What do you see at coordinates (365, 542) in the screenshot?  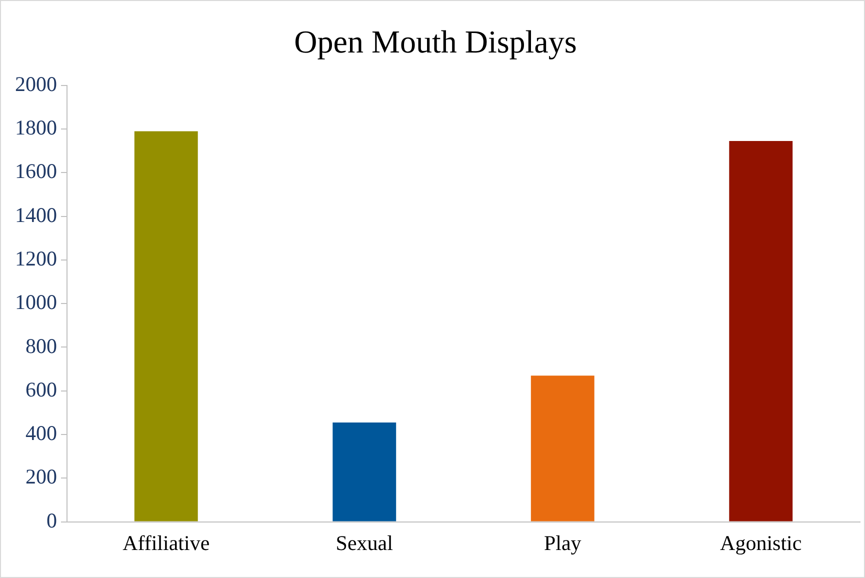 I see `x-tick-label: Sexual` at bounding box center [365, 542].